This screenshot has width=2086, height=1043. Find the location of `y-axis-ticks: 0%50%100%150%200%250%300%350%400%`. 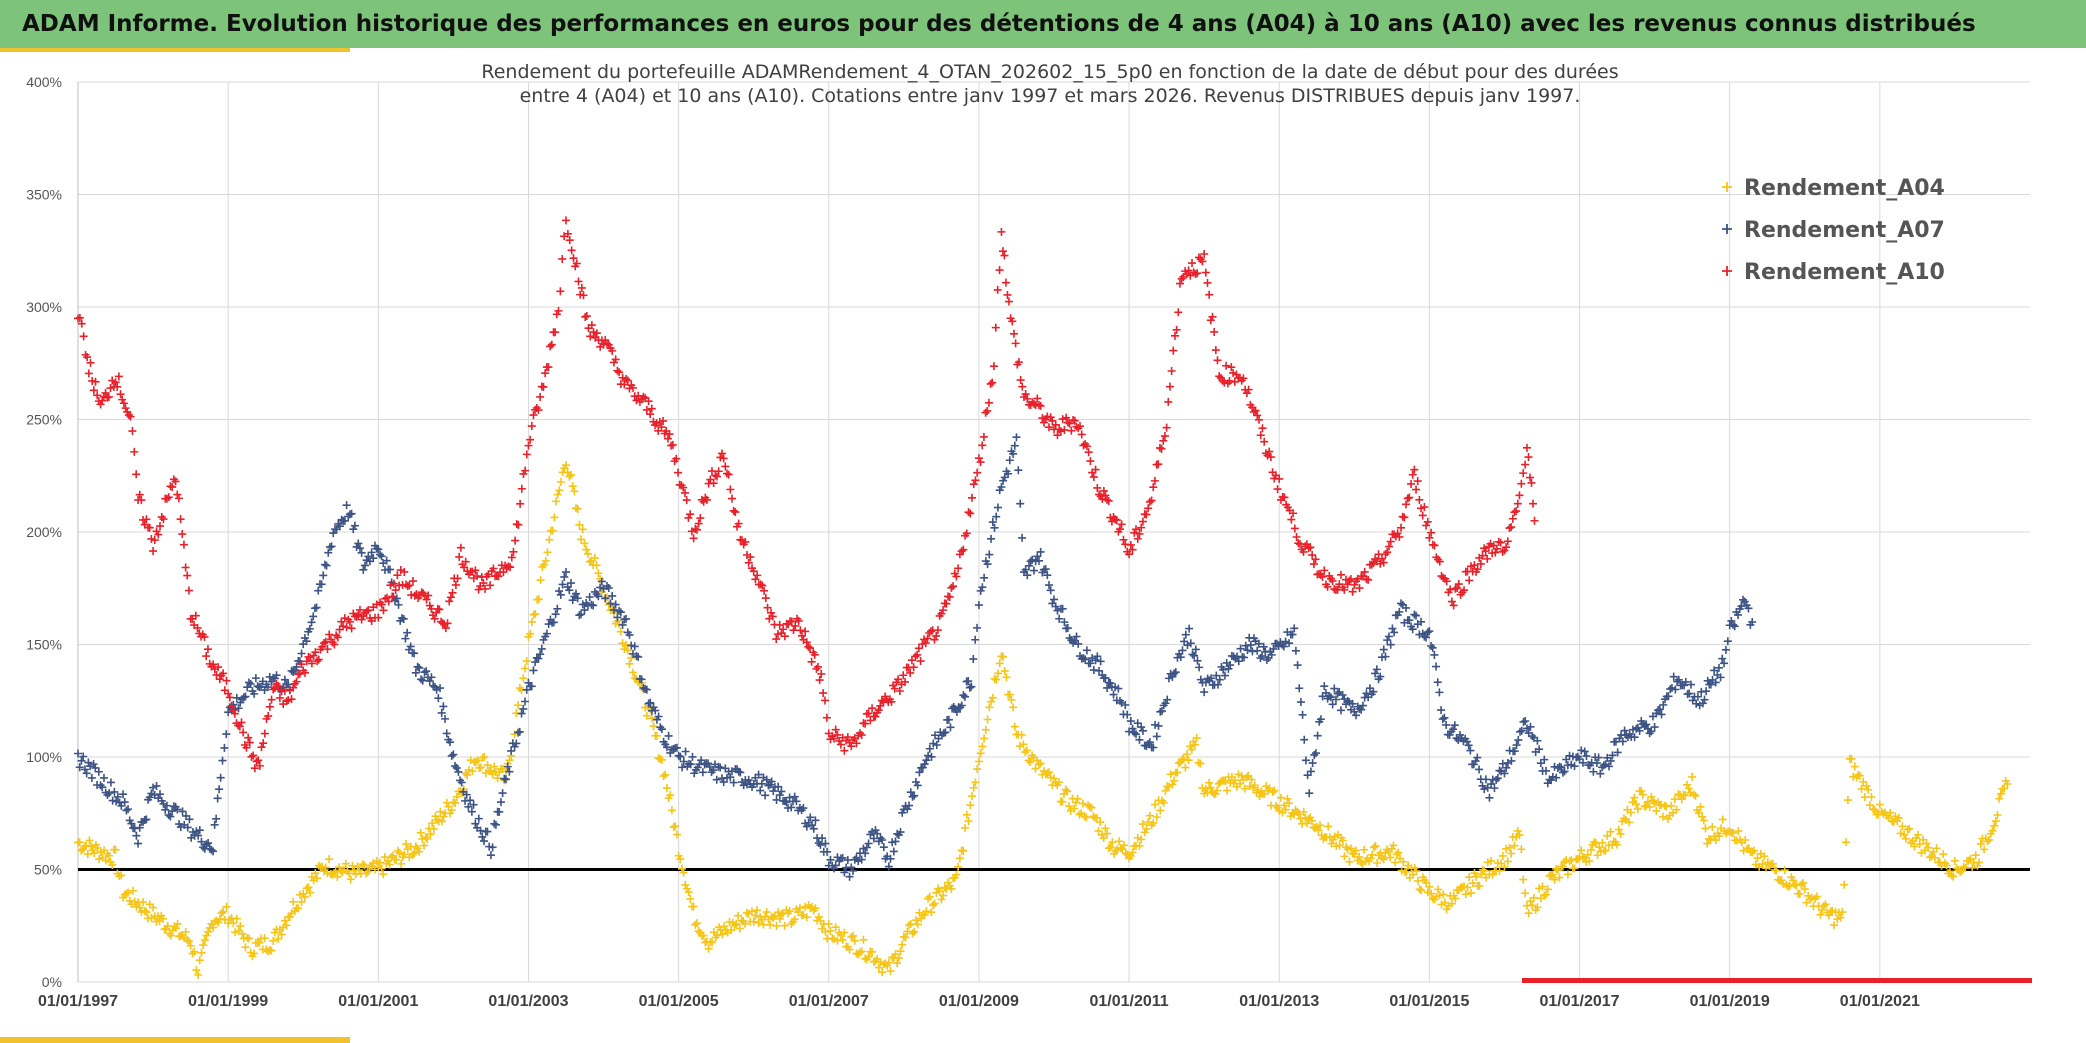

y-axis-ticks: 0%50%100%150%200%250%300%350%400% is located at coordinates (44, 532).